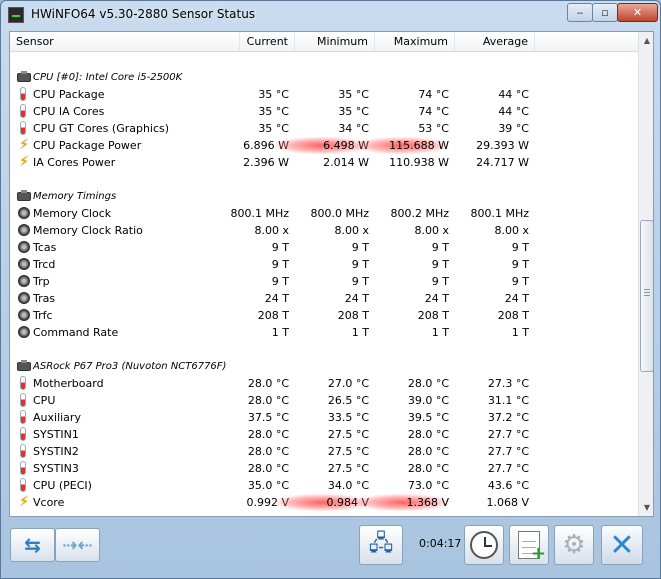 The width and height of the screenshot is (661, 579). Describe the element at coordinates (324, 77) in the screenshot. I see `sensor-group-row: CPU [#0]: Intel Core i5-2500K` at that location.